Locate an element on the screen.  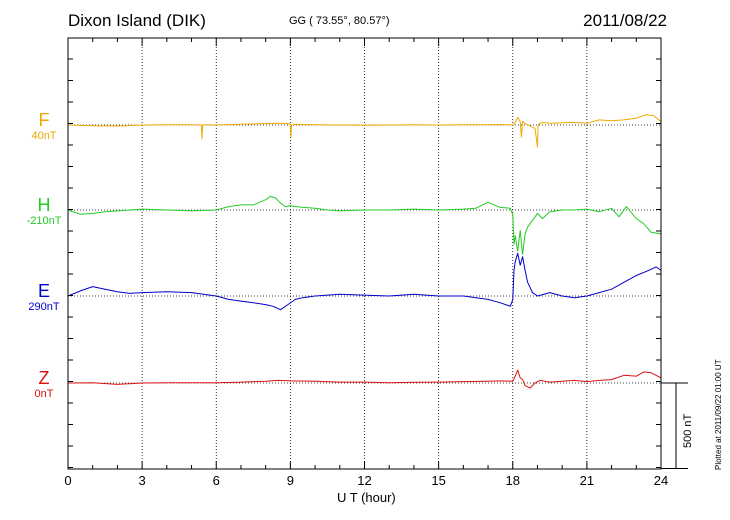
x-axis-label: U T (hour) is located at coordinates (366, 497).